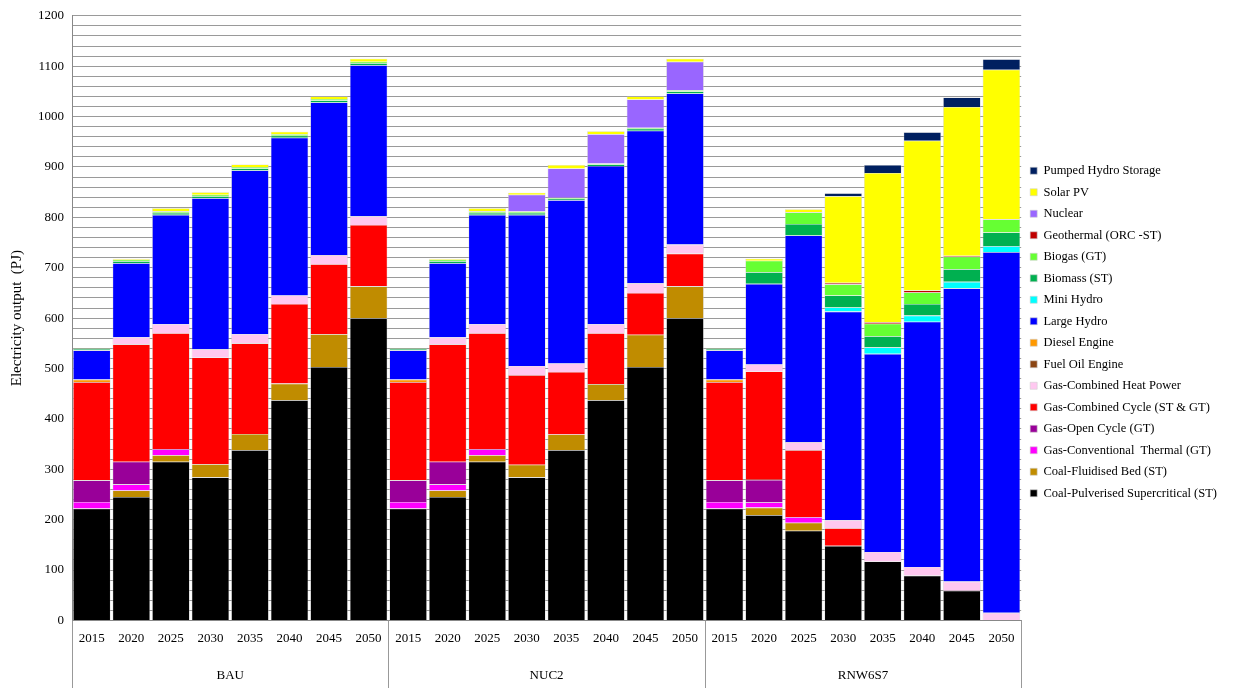  What do you see at coordinates (54, 317) in the screenshot?
I see `y-tick-label: 600` at bounding box center [54, 317].